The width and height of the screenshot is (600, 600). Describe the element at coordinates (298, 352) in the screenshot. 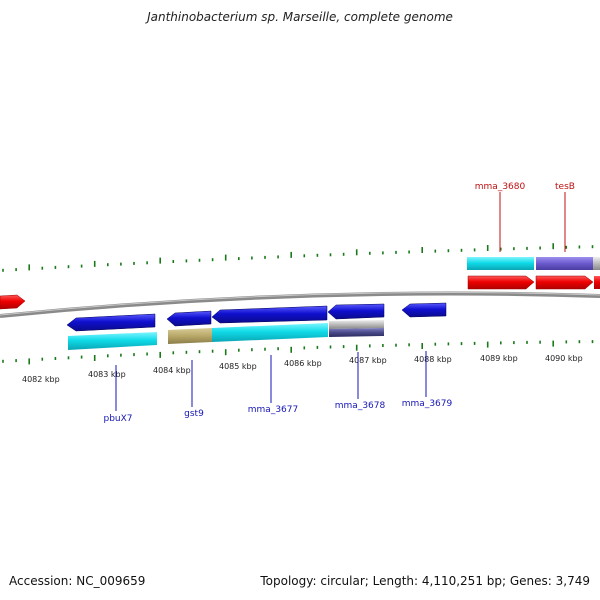

I see `reverse-tick-ring` at that location.